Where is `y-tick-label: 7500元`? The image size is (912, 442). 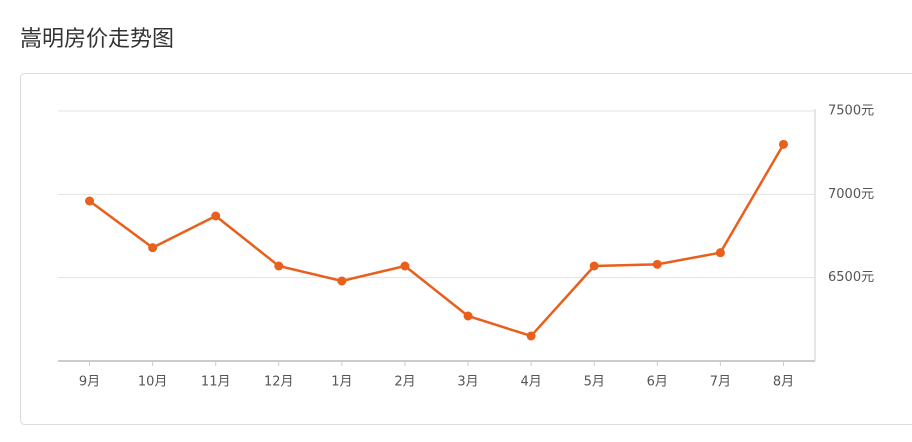
y-tick-label: 7500元 is located at coordinates (851, 111).